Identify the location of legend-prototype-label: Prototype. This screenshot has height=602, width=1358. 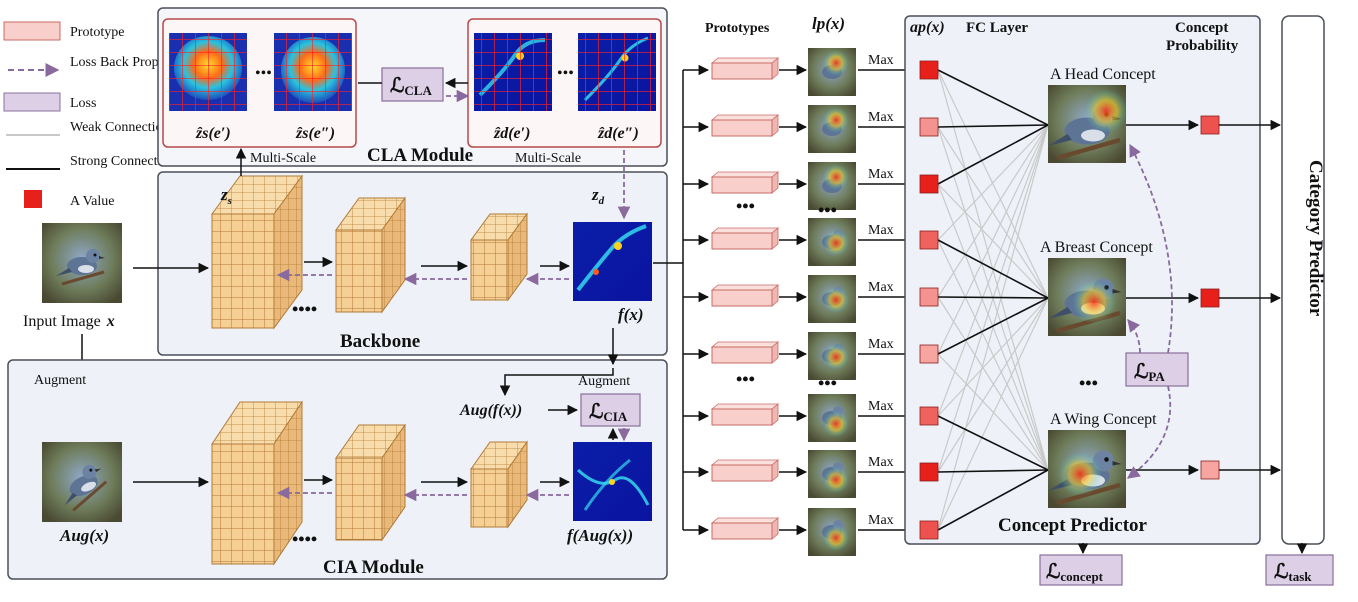
(97, 32).